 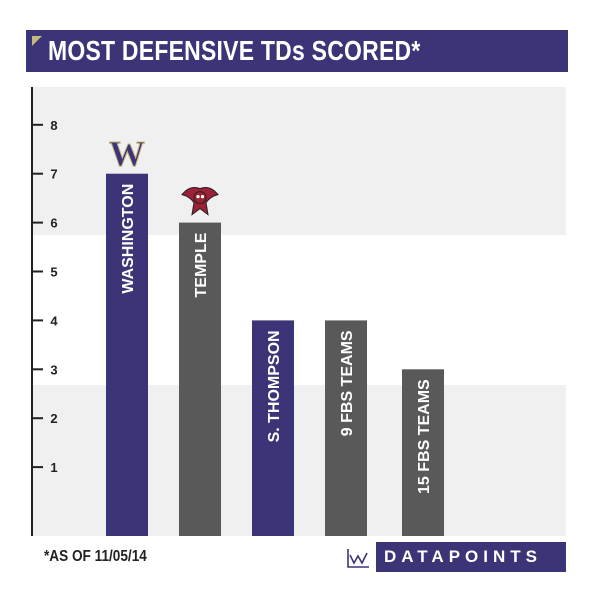 I want to click on y-tick-label: 3, so click(x=53, y=369).